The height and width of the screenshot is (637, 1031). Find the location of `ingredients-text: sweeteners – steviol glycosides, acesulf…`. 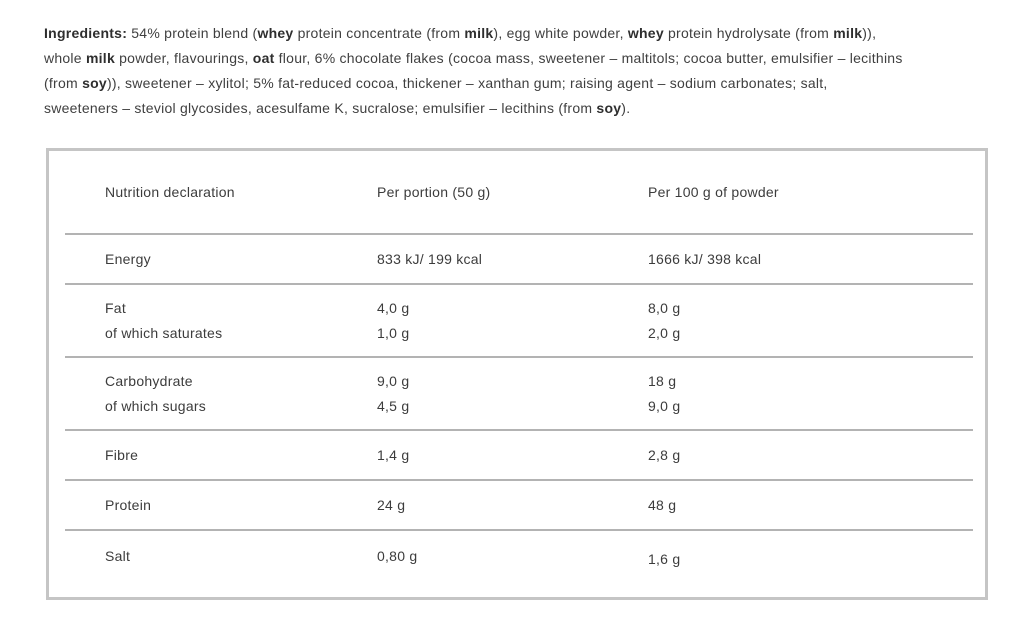

ingredients-text: sweeteners – steviol glycosides, acesulf… is located at coordinates (320, 108).